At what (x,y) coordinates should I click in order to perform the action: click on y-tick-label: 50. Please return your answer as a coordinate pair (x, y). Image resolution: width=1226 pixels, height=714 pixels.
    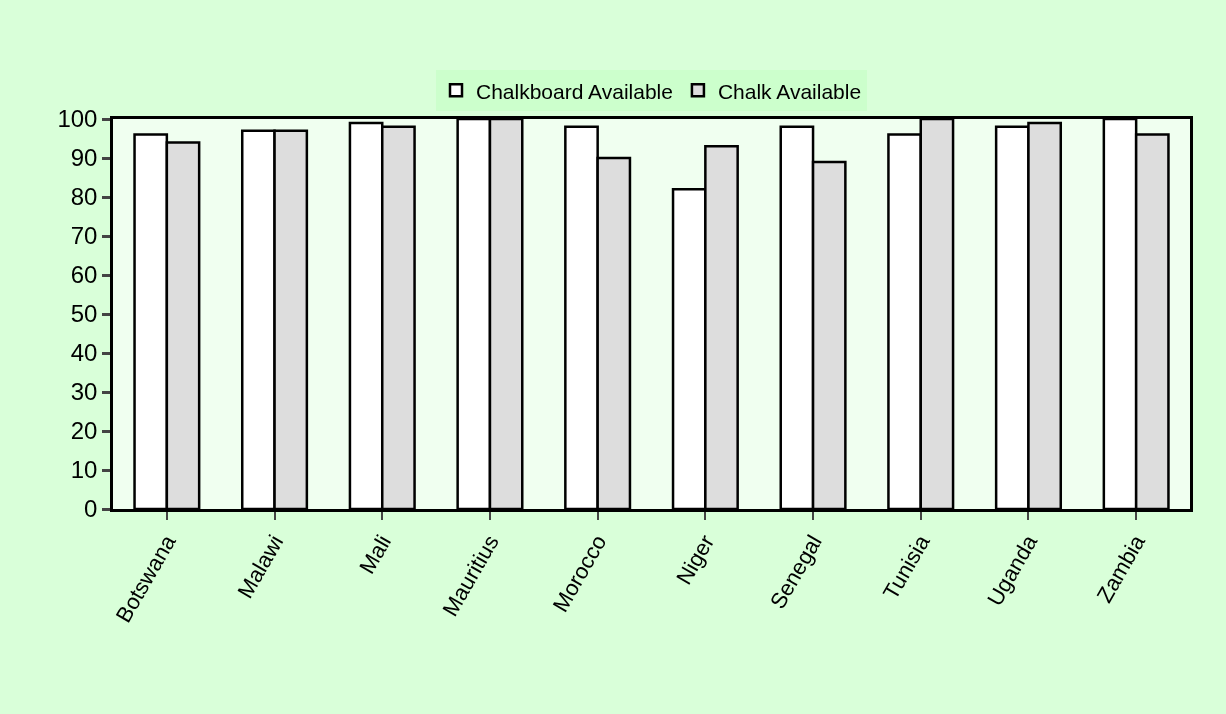
    Looking at the image, I should click on (84, 314).